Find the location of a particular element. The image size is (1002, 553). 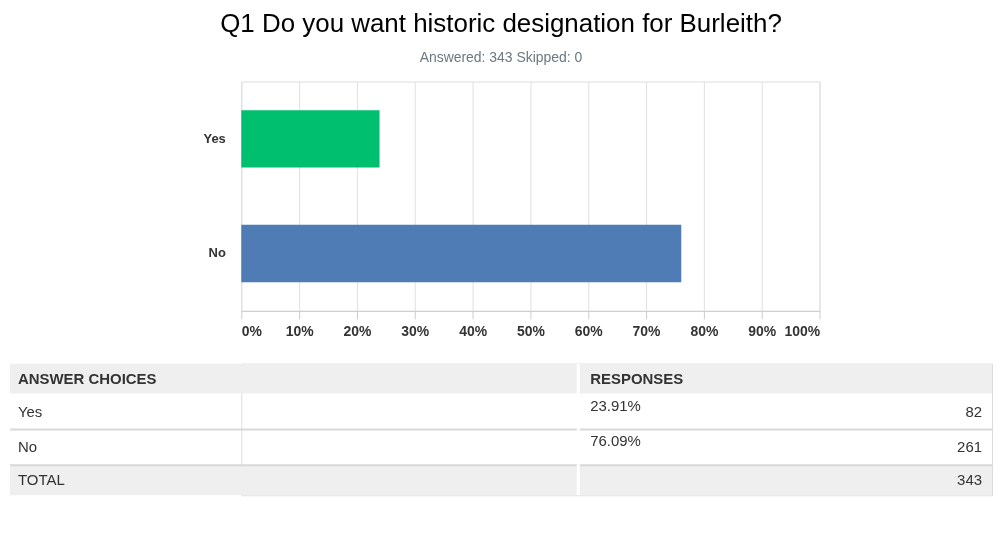

category-label: Yes is located at coordinates (30, 411).